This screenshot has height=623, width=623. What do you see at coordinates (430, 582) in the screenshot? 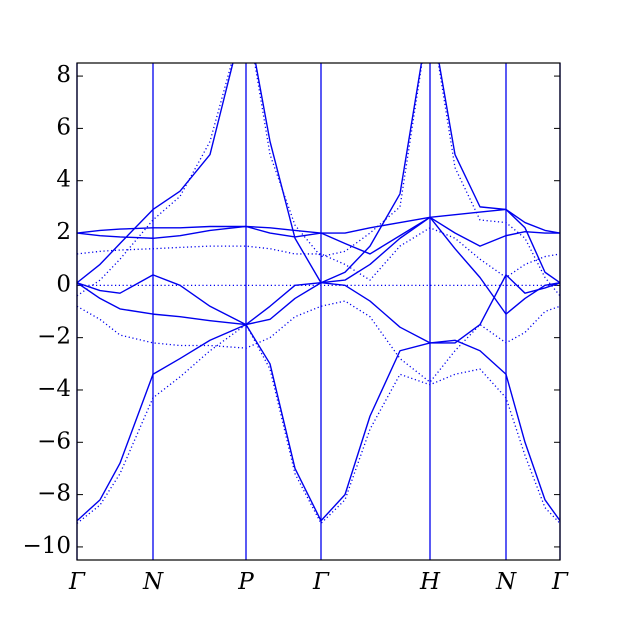
I see `x-tick-label: H` at bounding box center [430, 582].